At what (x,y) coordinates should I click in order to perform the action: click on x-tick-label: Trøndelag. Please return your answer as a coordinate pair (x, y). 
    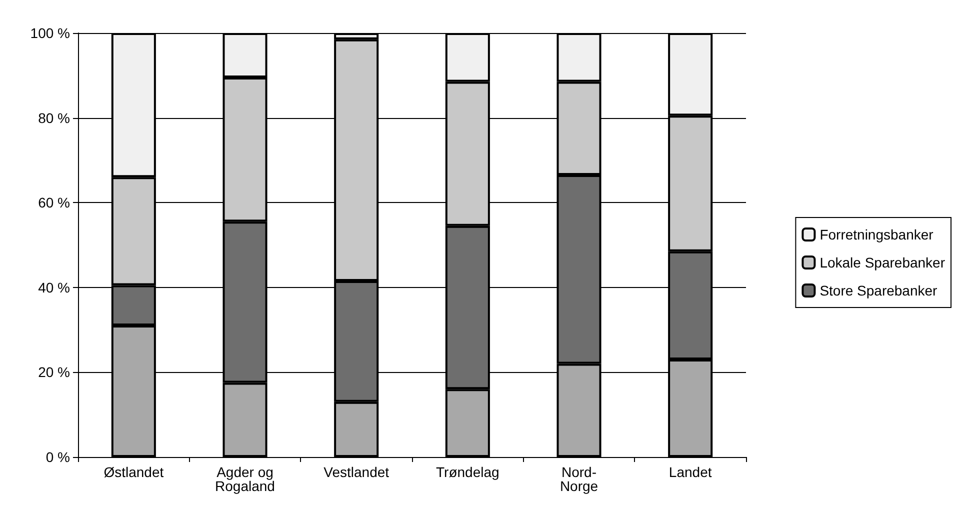
    Looking at the image, I should click on (468, 472).